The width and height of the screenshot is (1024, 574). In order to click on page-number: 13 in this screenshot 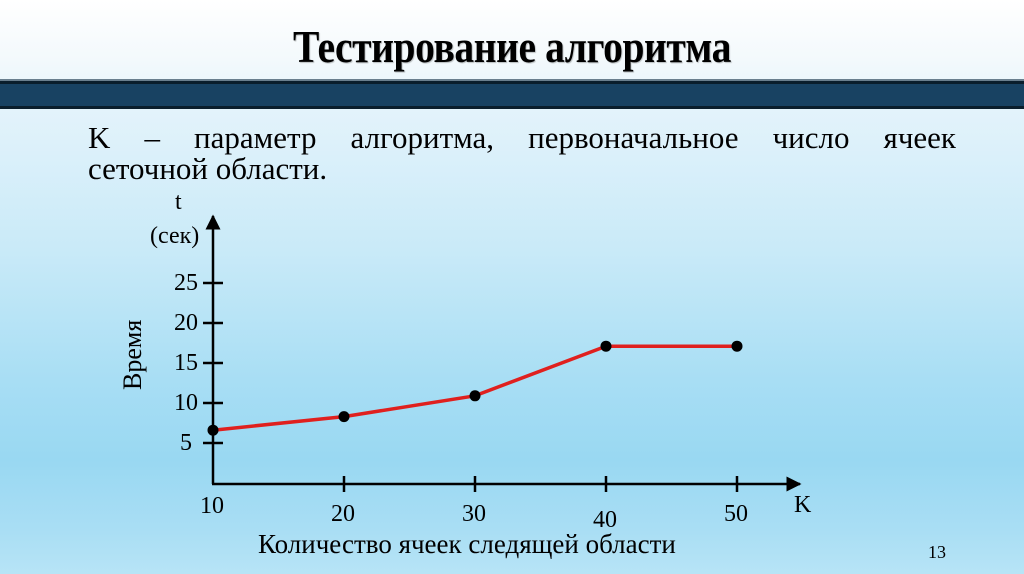, I will do `click(937, 552)`.